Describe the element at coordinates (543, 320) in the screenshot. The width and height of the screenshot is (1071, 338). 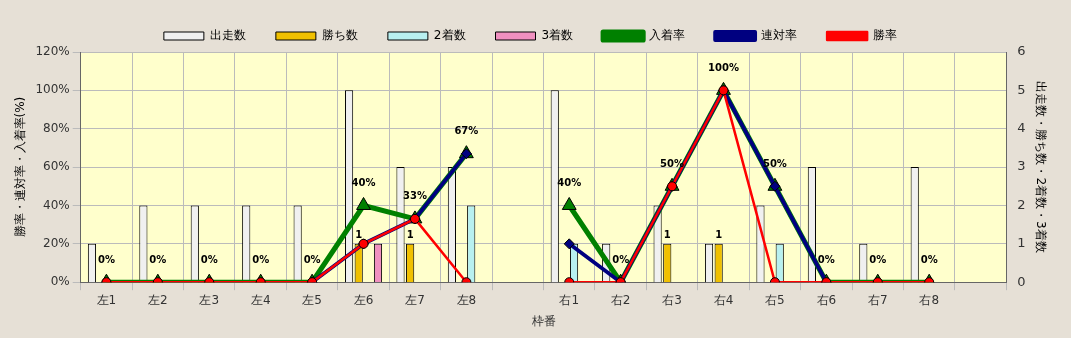
I see `x-axis-title: 枠番` at that location.